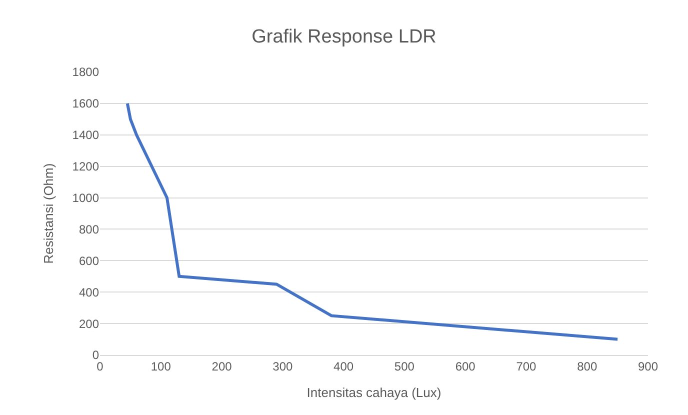 The image size is (688, 415). Describe the element at coordinates (344, 37) in the screenshot. I see `chart-title: Grafik Response LDR` at that location.